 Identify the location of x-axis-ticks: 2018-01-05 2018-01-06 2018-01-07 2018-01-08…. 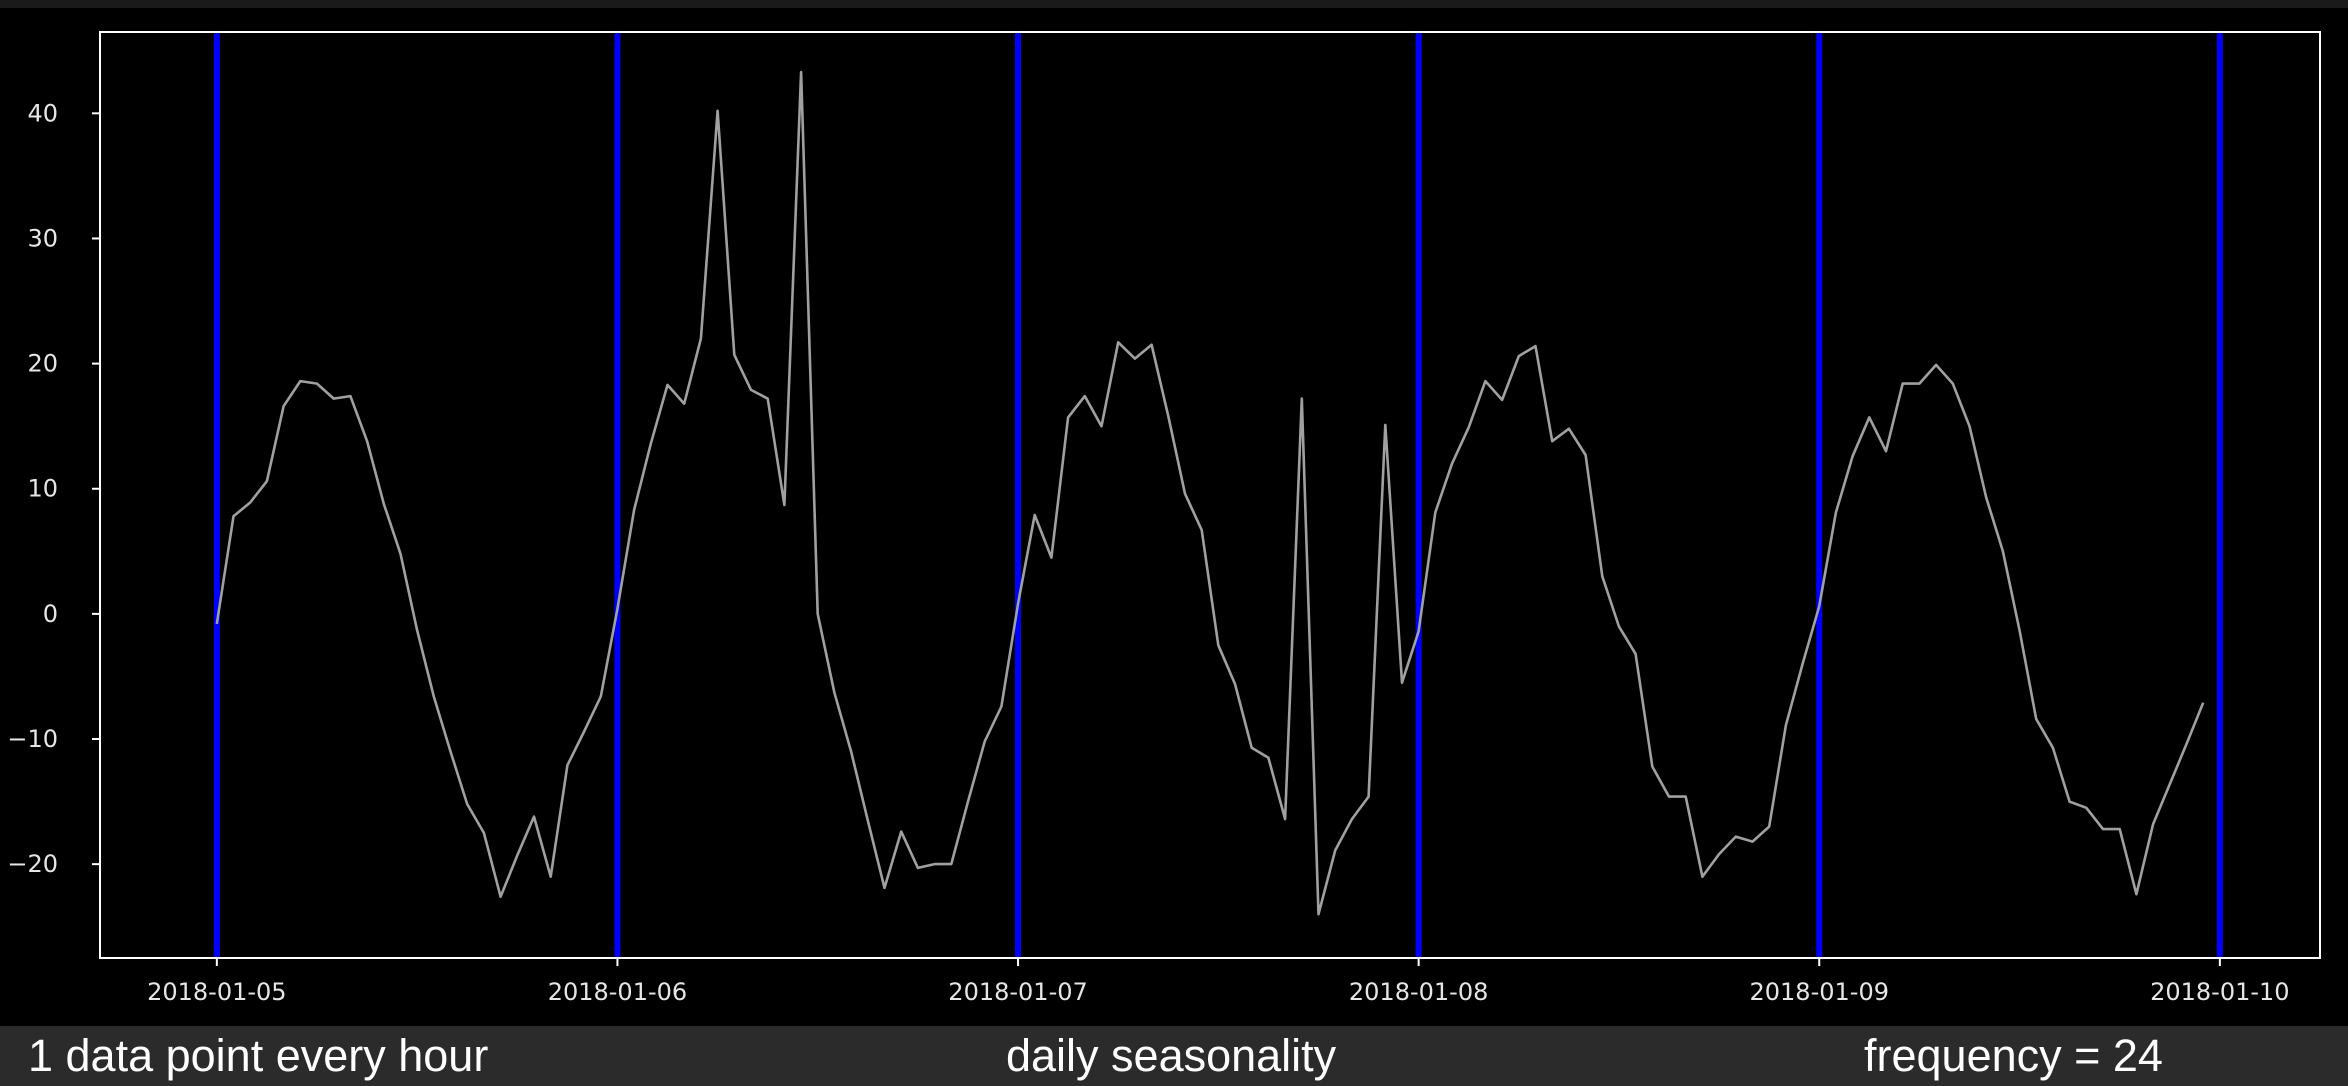
(1218, 982).